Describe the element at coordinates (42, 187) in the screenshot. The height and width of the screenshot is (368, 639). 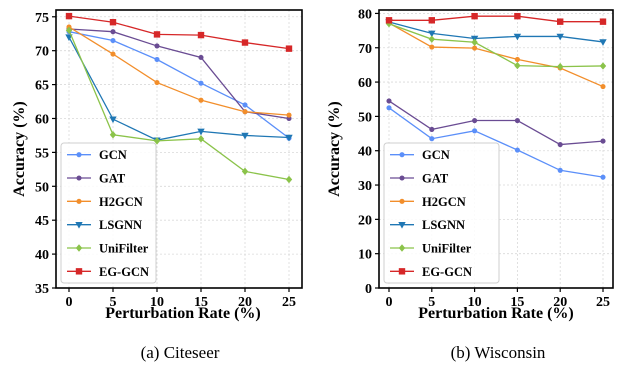
I see `y-tick-label: 50` at that location.